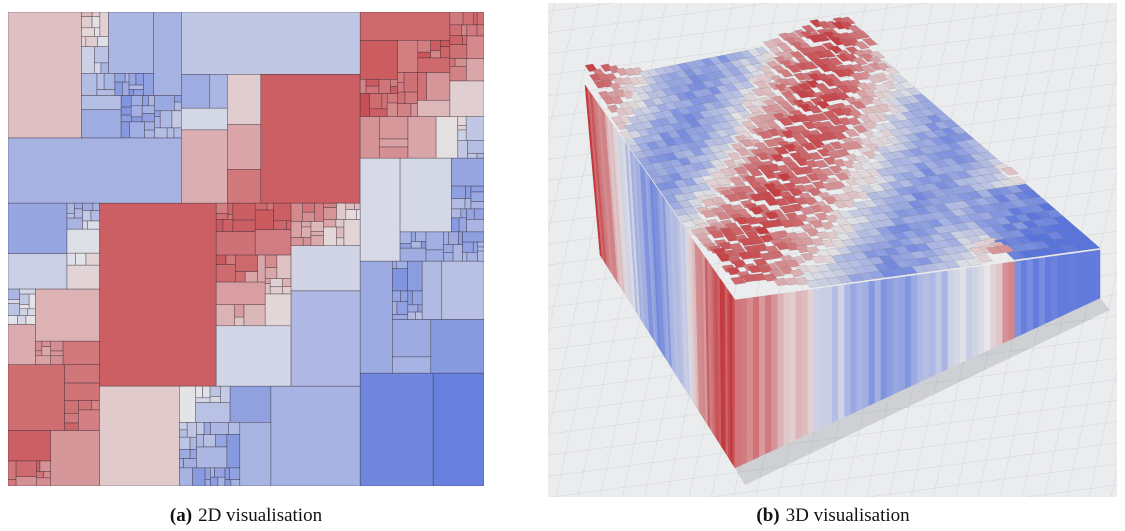 Image resolution: width=1125 pixels, height=531 pixels. I want to click on caption-a: (a) 2D visualisation, so click(246, 516).